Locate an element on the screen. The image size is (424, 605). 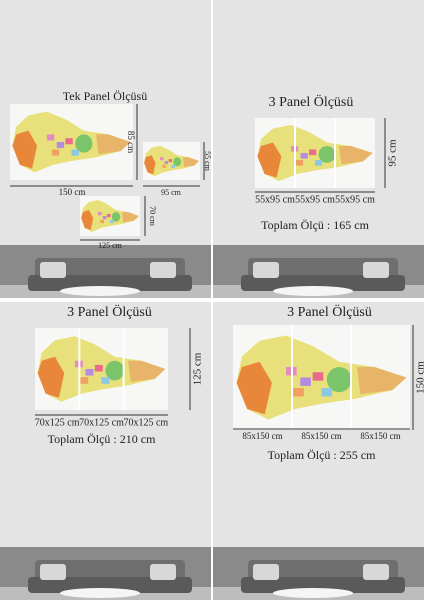
label: Toplam Ölçü : 165 cm is located at coordinates (315, 225).